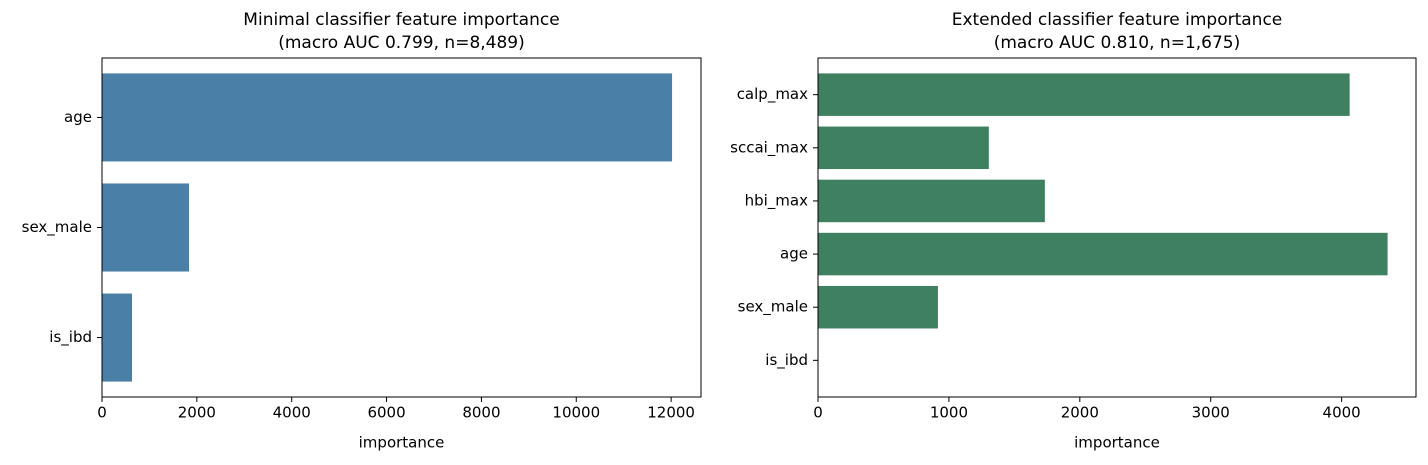 This screenshot has height=465, width=1428. Describe the element at coordinates (386, 413) in the screenshot. I see `x-tick-label: 6000` at that location.